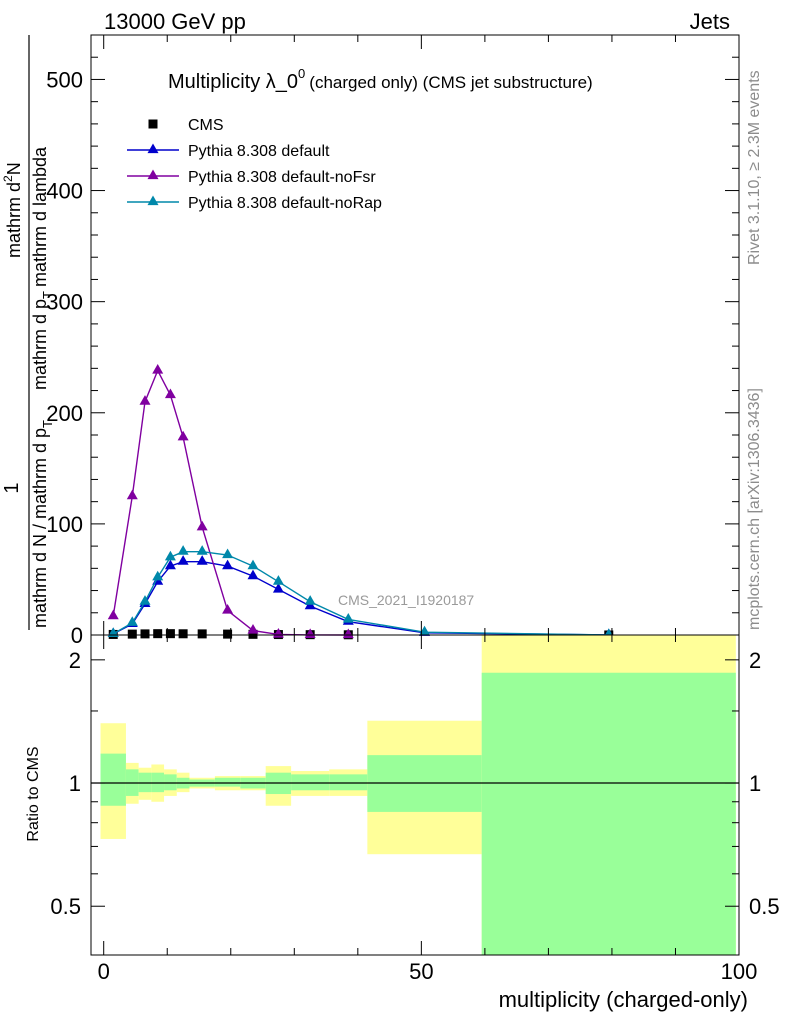 The width and height of the screenshot is (786, 1024). Describe the element at coordinates (64, 79) in the screenshot. I see `main-y-tick-label: 500` at that location.